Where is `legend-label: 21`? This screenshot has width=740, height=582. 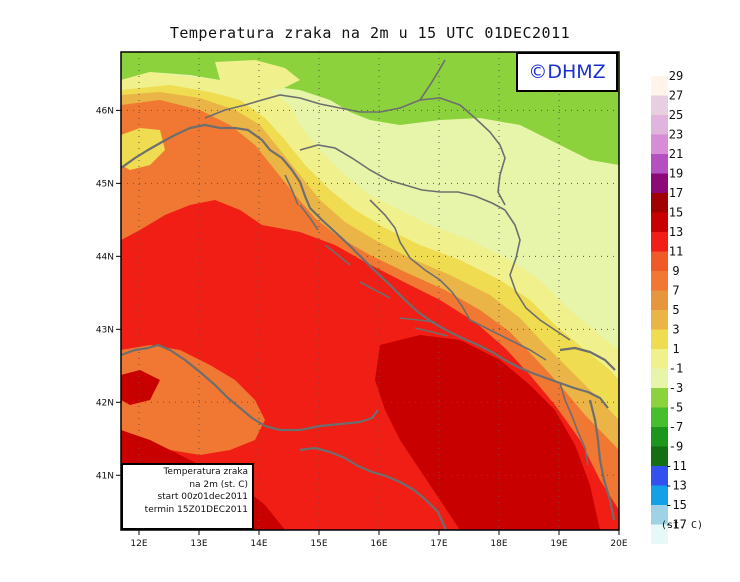
legend-label: 21 is located at coordinates (676, 154).